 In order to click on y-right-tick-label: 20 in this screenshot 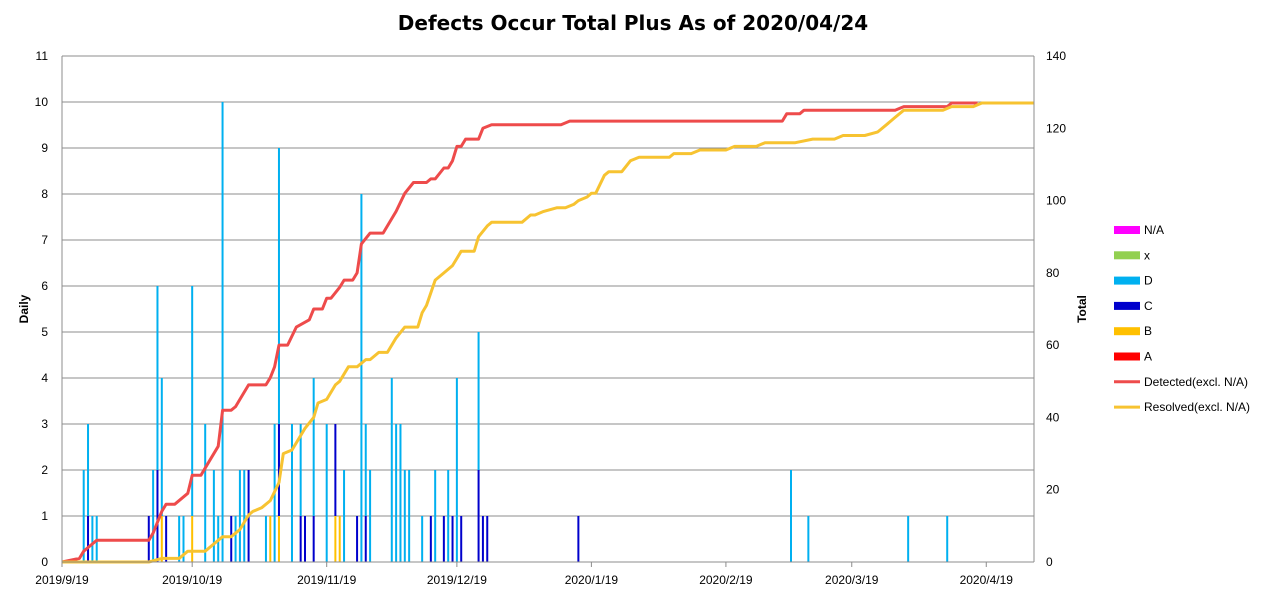, I will do `click(1053, 490)`.